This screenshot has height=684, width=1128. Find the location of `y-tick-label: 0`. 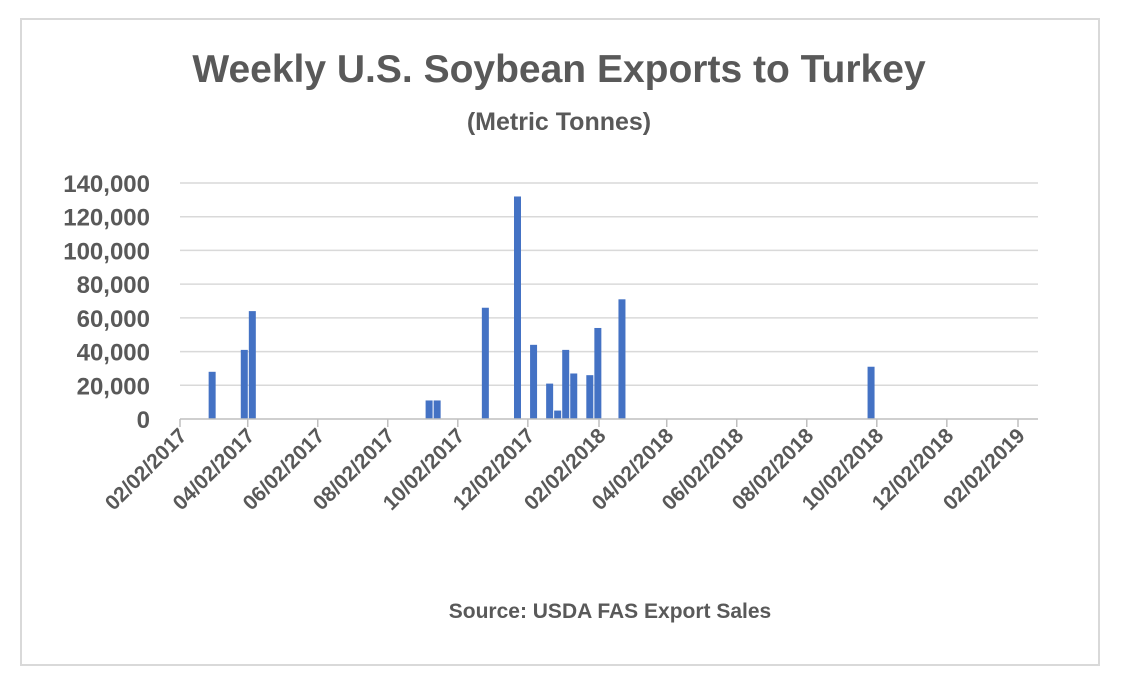

y-tick-label: 0 is located at coordinates (143, 420).